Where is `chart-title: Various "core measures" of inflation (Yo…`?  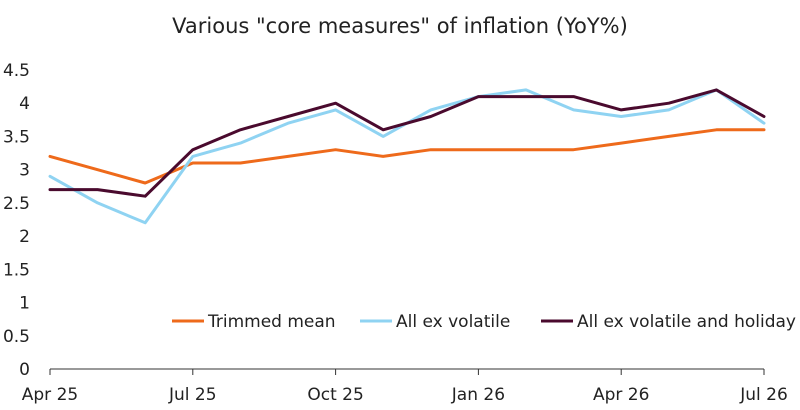 chart-title: Various "core measures" of inflation (Yo… is located at coordinates (400, 26).